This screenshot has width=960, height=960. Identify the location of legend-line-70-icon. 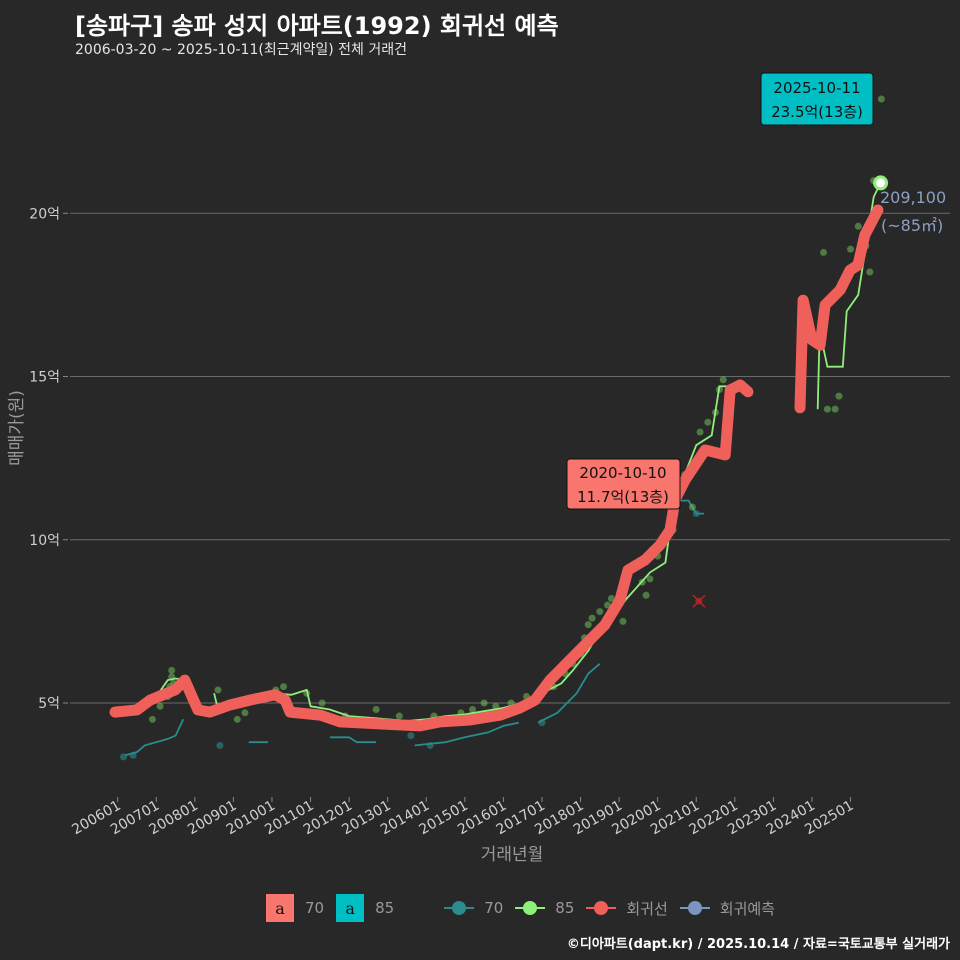
(459, 908).